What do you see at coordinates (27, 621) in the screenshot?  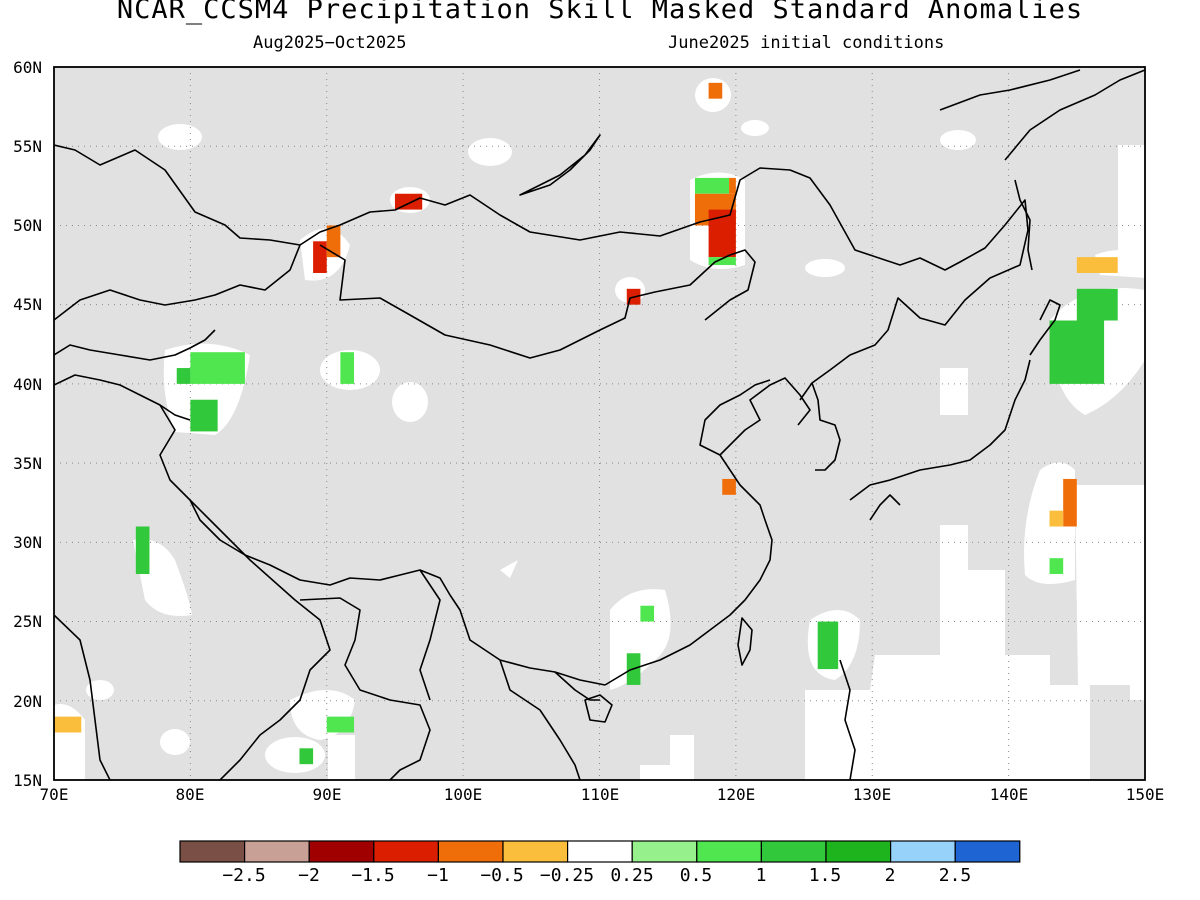 I see `lat-tick-label: 25N` at bounding box center [27, 621].